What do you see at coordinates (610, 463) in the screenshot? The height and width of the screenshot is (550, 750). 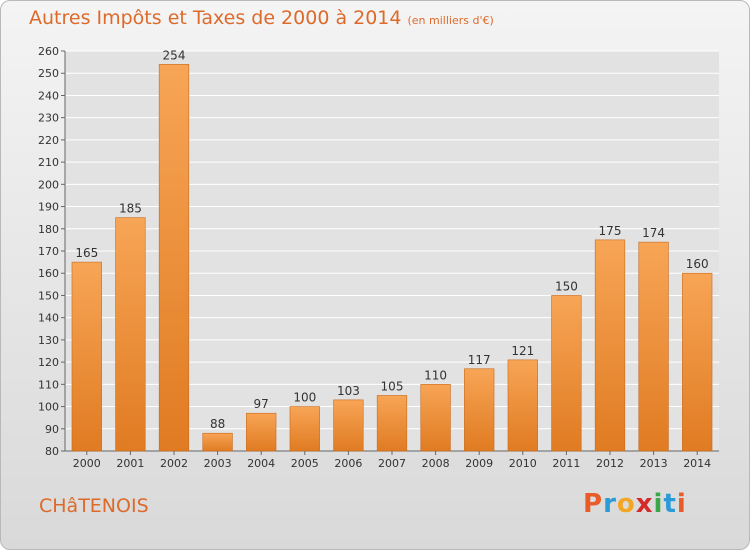 I see `x-tick-label: 2012` at bounding box center [610, 463].